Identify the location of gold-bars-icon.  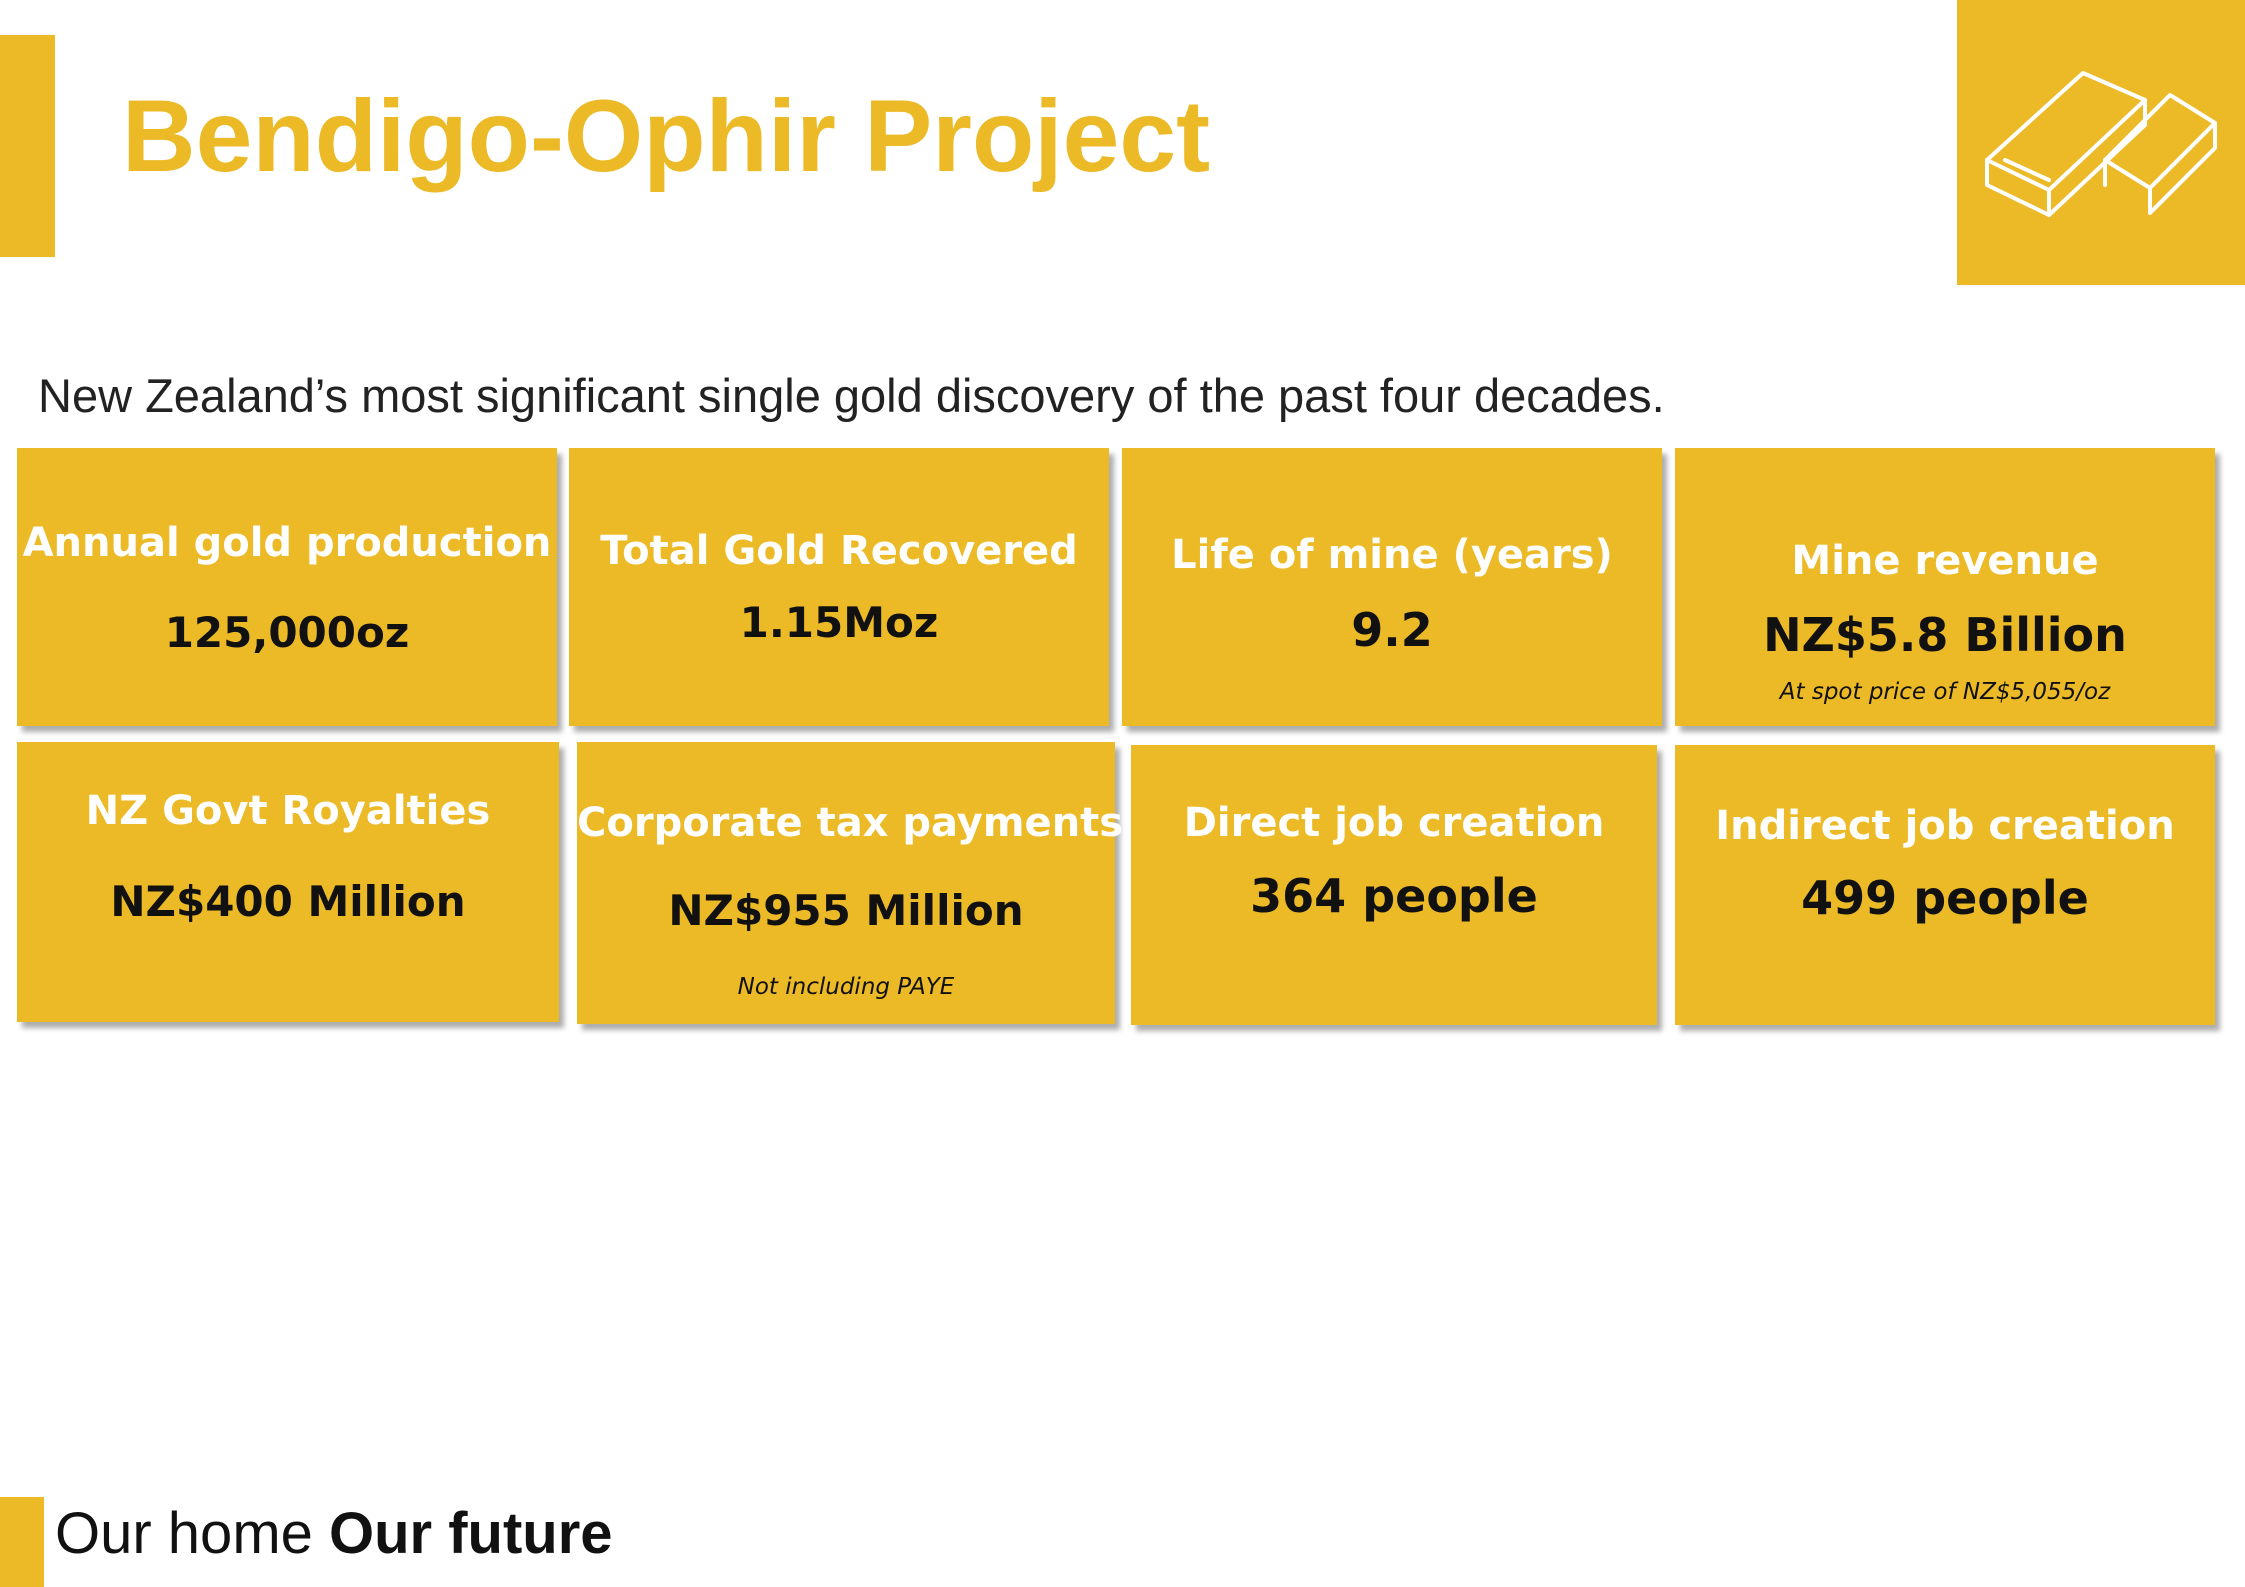
(2101, 144).